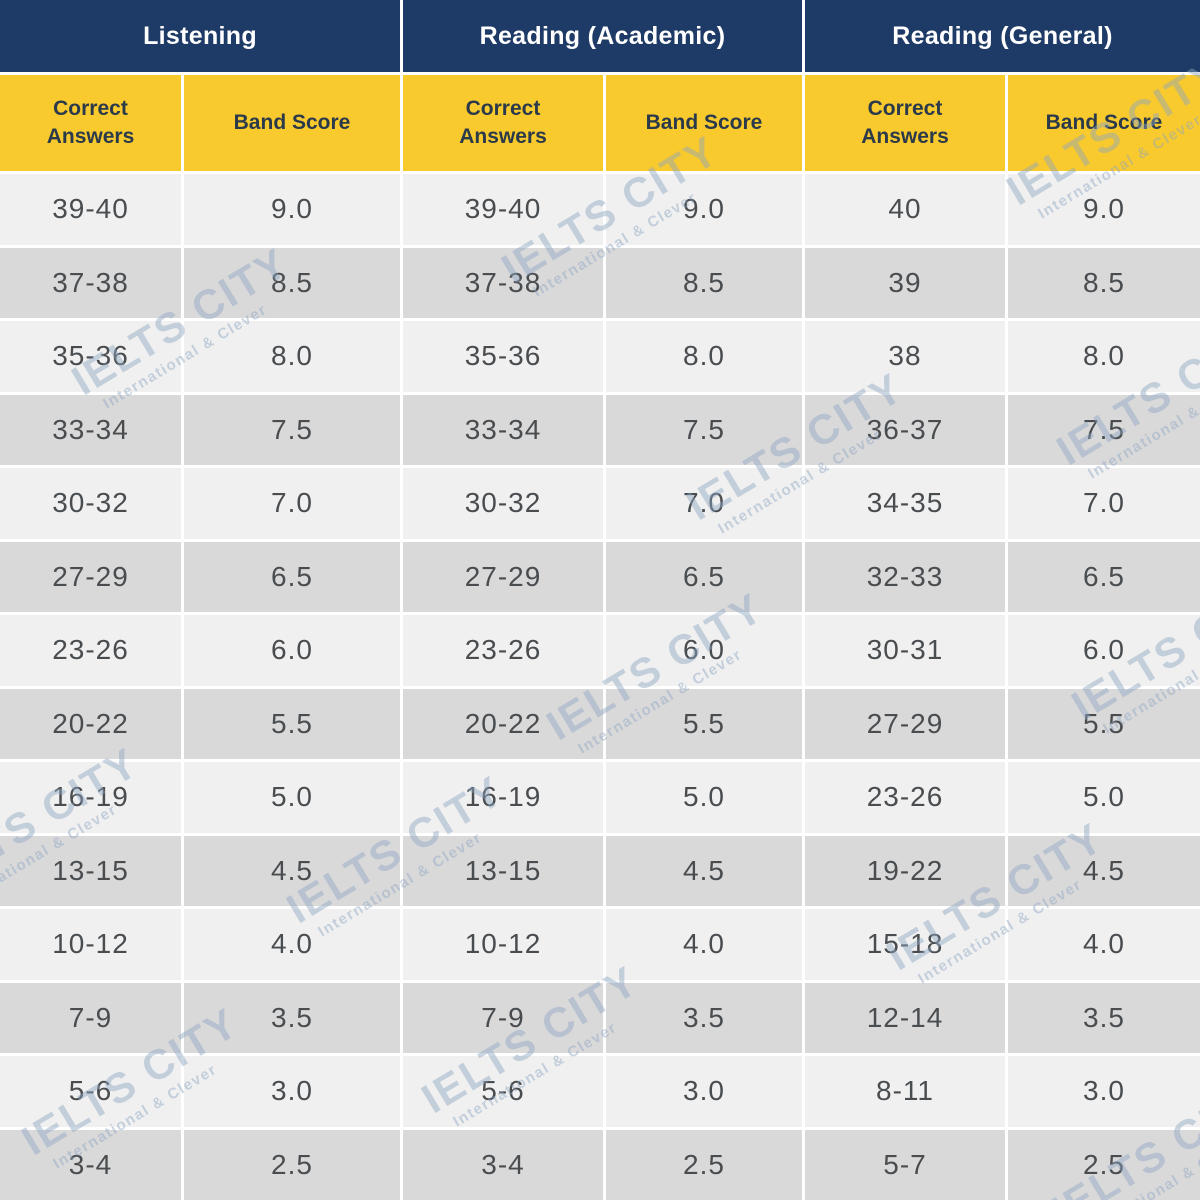  I want to click on subheader-general-band-score: Band Score, so click(1104, 123).